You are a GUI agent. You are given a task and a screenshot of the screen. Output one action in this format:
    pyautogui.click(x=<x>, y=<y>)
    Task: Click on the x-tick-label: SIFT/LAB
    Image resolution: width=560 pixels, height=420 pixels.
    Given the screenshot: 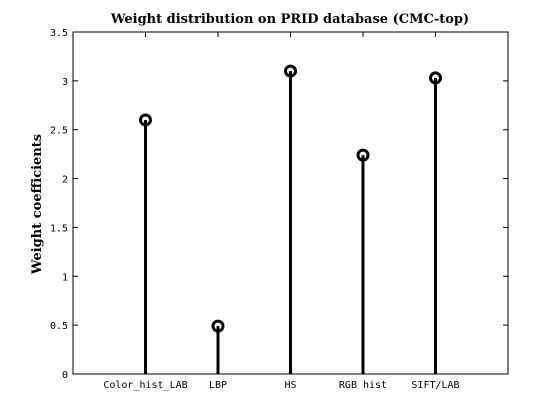 What is the action you would take?
    pyautogui.click(x=435, y=385)
    